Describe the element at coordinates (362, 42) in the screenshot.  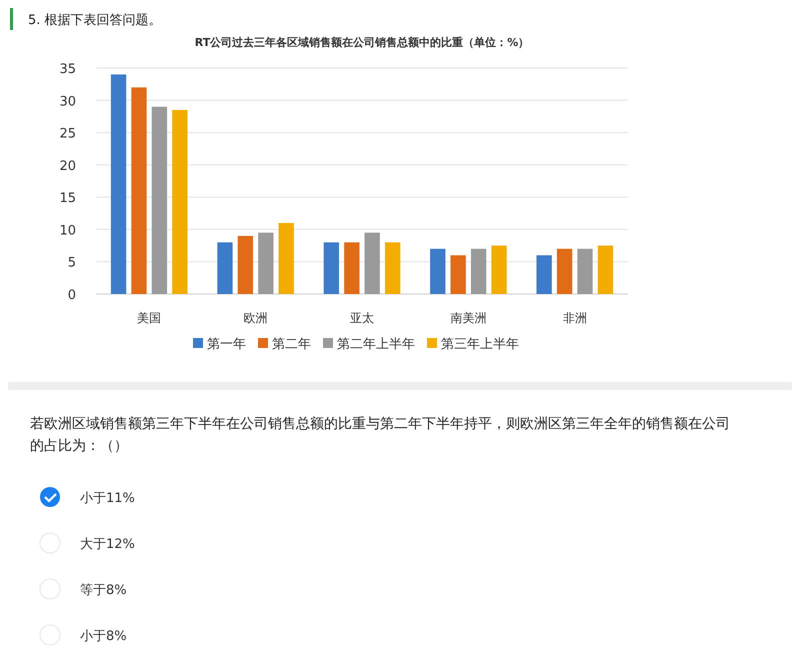
I see `chart-title: RT公司过去三年各区域销售额在公司销售总额中的比重（单位：%）` at that location.